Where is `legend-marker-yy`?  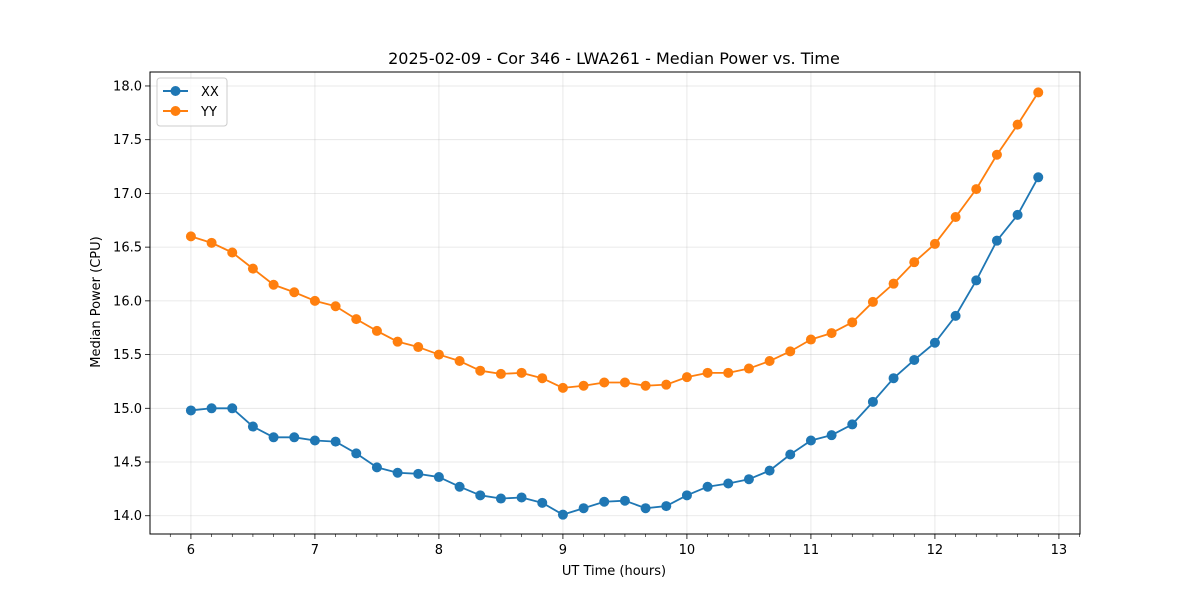 legend-marker-yy is located at coordinates (175, 111).